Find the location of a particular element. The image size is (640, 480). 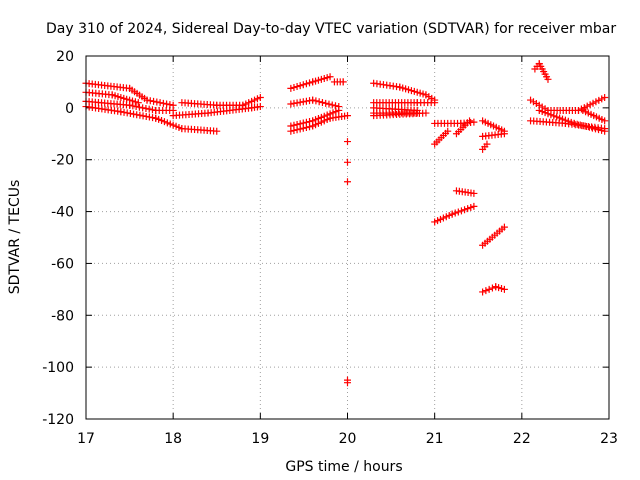

x-axis-label: GPS time / hours is located at coordinates (343, 467).